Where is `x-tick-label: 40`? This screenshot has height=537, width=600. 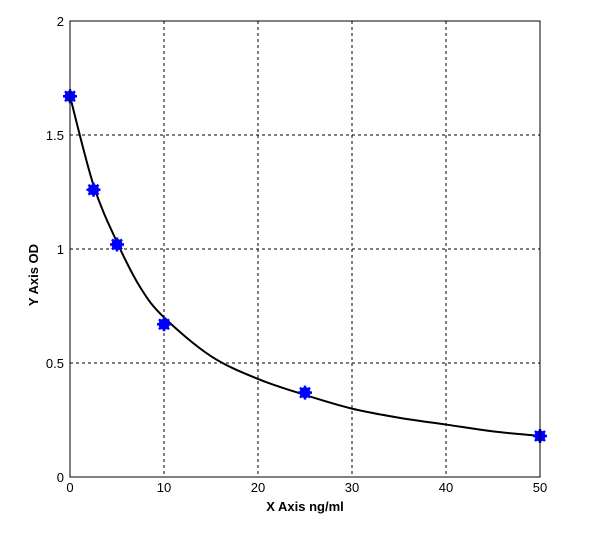
x-tick-label: 40 is located at coordinates (446, 487).